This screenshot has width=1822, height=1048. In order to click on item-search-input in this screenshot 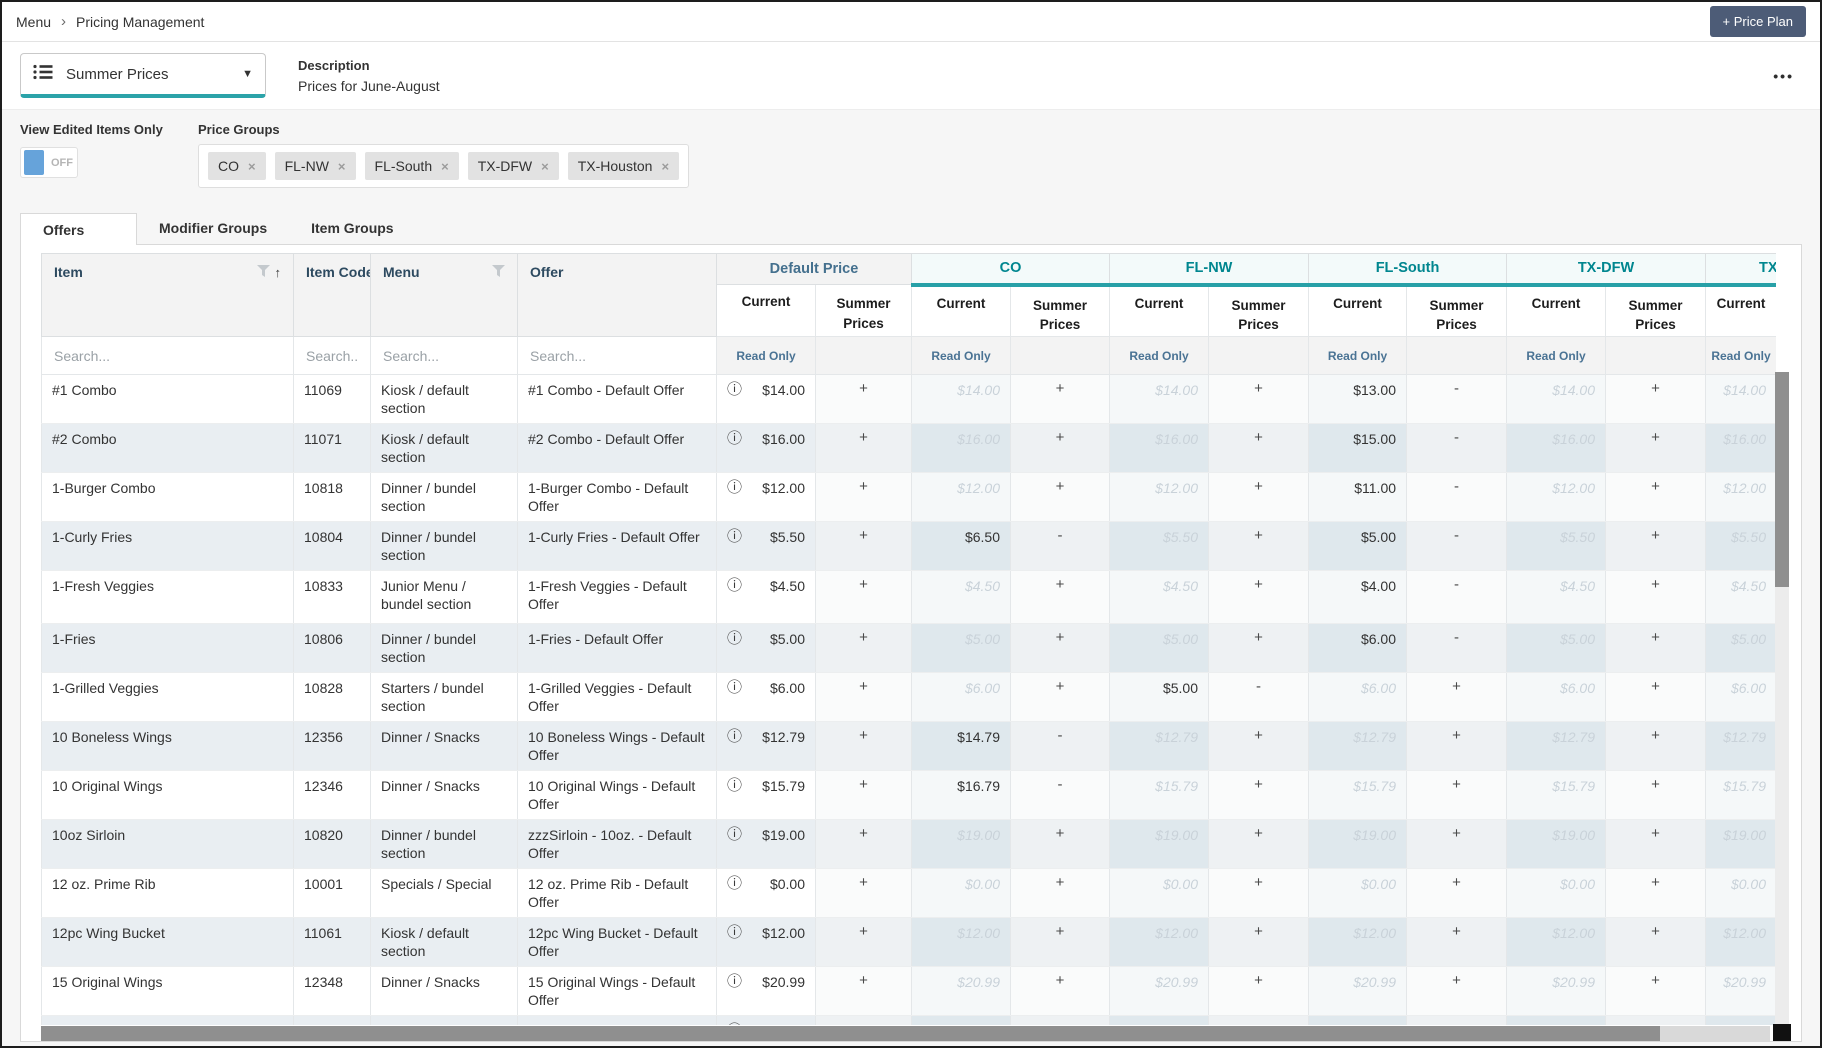, I will do `click(167, 355)`.